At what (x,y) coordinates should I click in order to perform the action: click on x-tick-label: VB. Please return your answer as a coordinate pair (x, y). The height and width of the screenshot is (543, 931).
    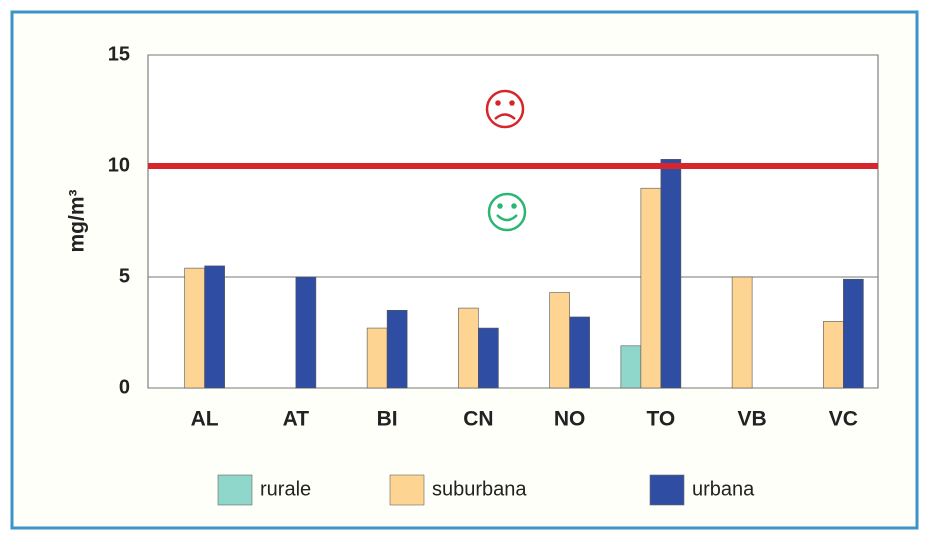
    Looking at the image, I should click on (752, 419).